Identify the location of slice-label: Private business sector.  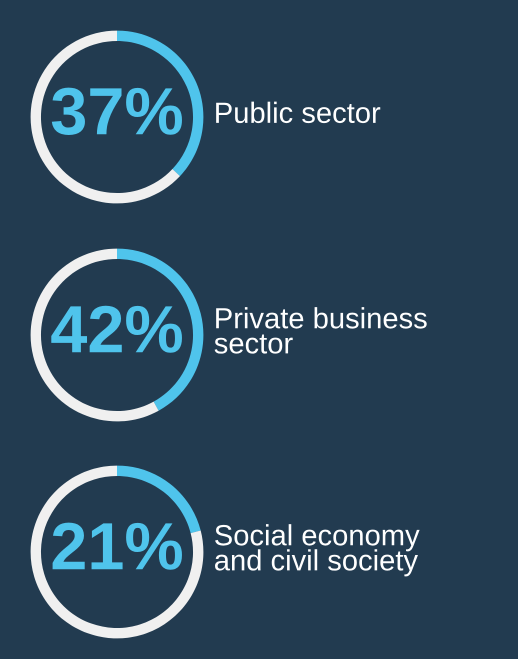
(320, 330).